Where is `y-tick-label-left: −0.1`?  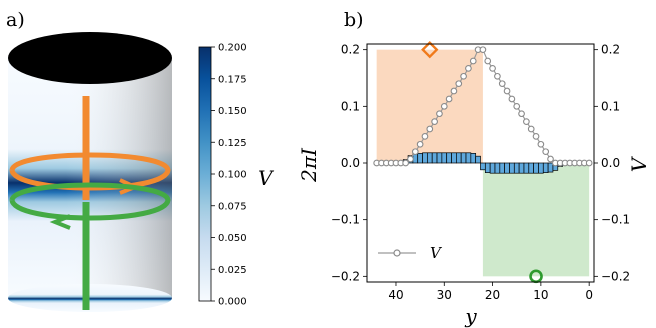 y-tick-label-left: −0.1 is located at coordinates (345, 220).